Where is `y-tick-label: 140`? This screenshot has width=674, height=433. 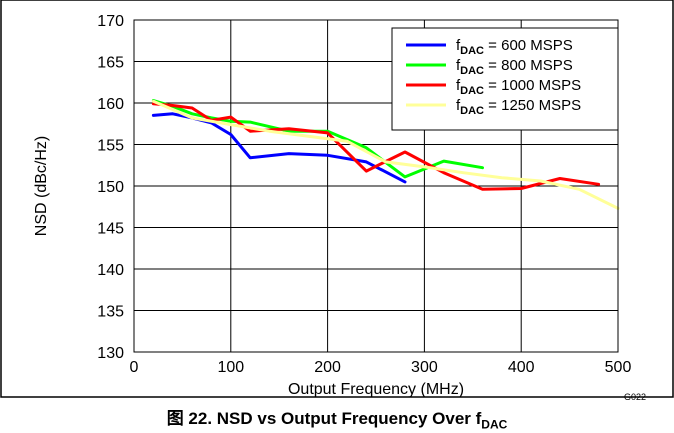
y-tick-label: 140 is located at coordinates (110, 270).